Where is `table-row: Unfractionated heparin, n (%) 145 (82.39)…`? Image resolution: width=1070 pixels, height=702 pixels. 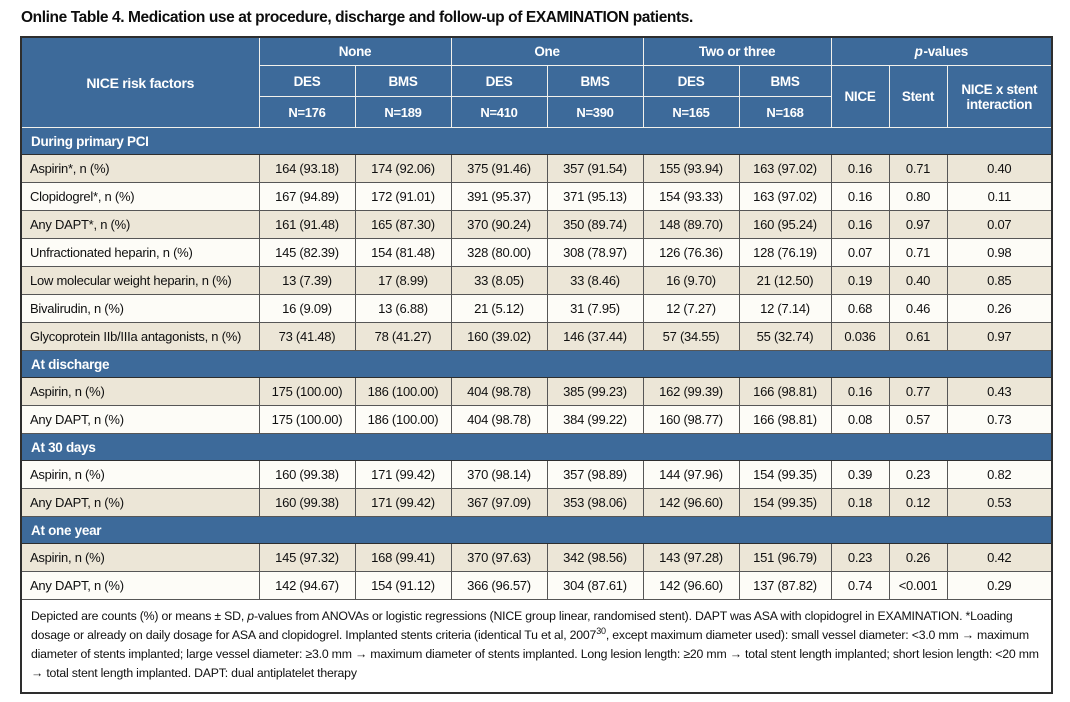 table-row: Unfractionated heparin, n (%) 145 (82.39)… is located at coordinates (536, 252).